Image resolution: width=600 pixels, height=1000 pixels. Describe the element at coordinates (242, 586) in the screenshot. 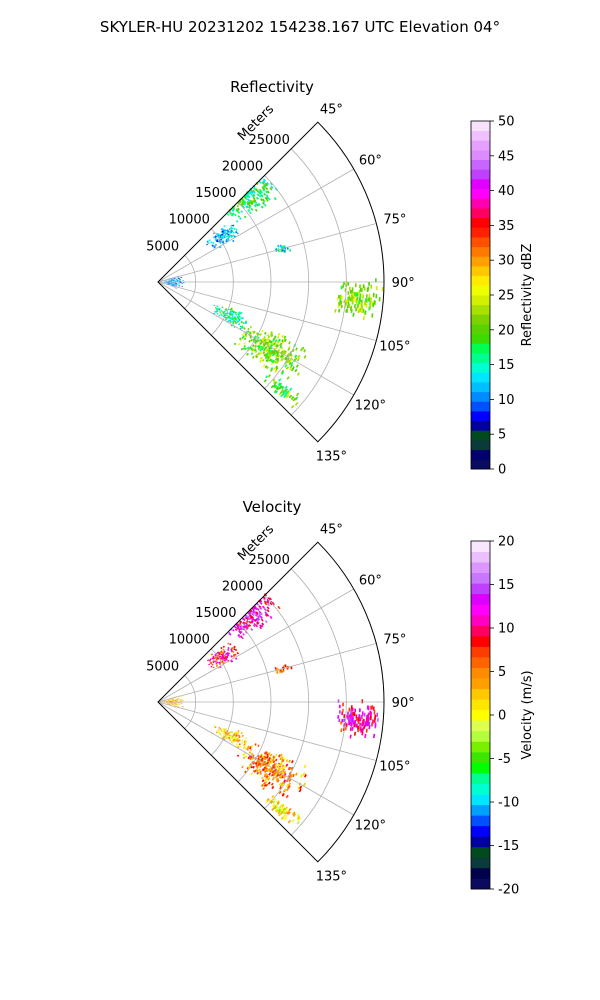

I see `radial-tick-label: 20000` at that location.